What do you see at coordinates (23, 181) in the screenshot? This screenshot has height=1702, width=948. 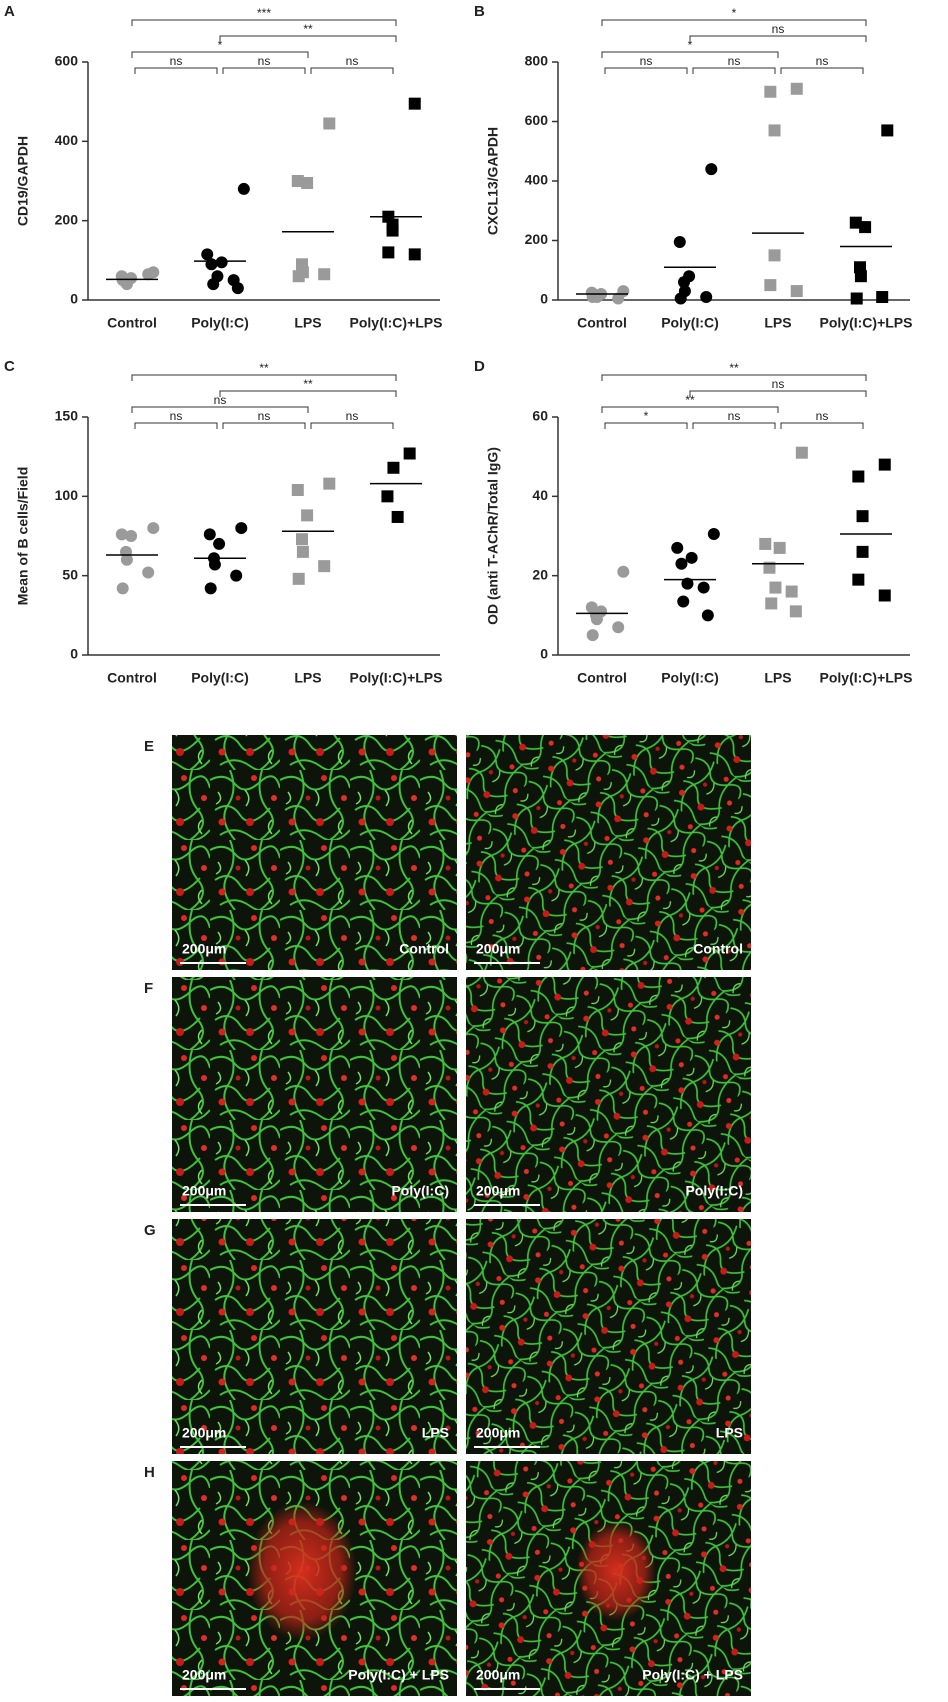 I see `y-axis-label: CD19/GAPDH` at bounding box center [23, 181].